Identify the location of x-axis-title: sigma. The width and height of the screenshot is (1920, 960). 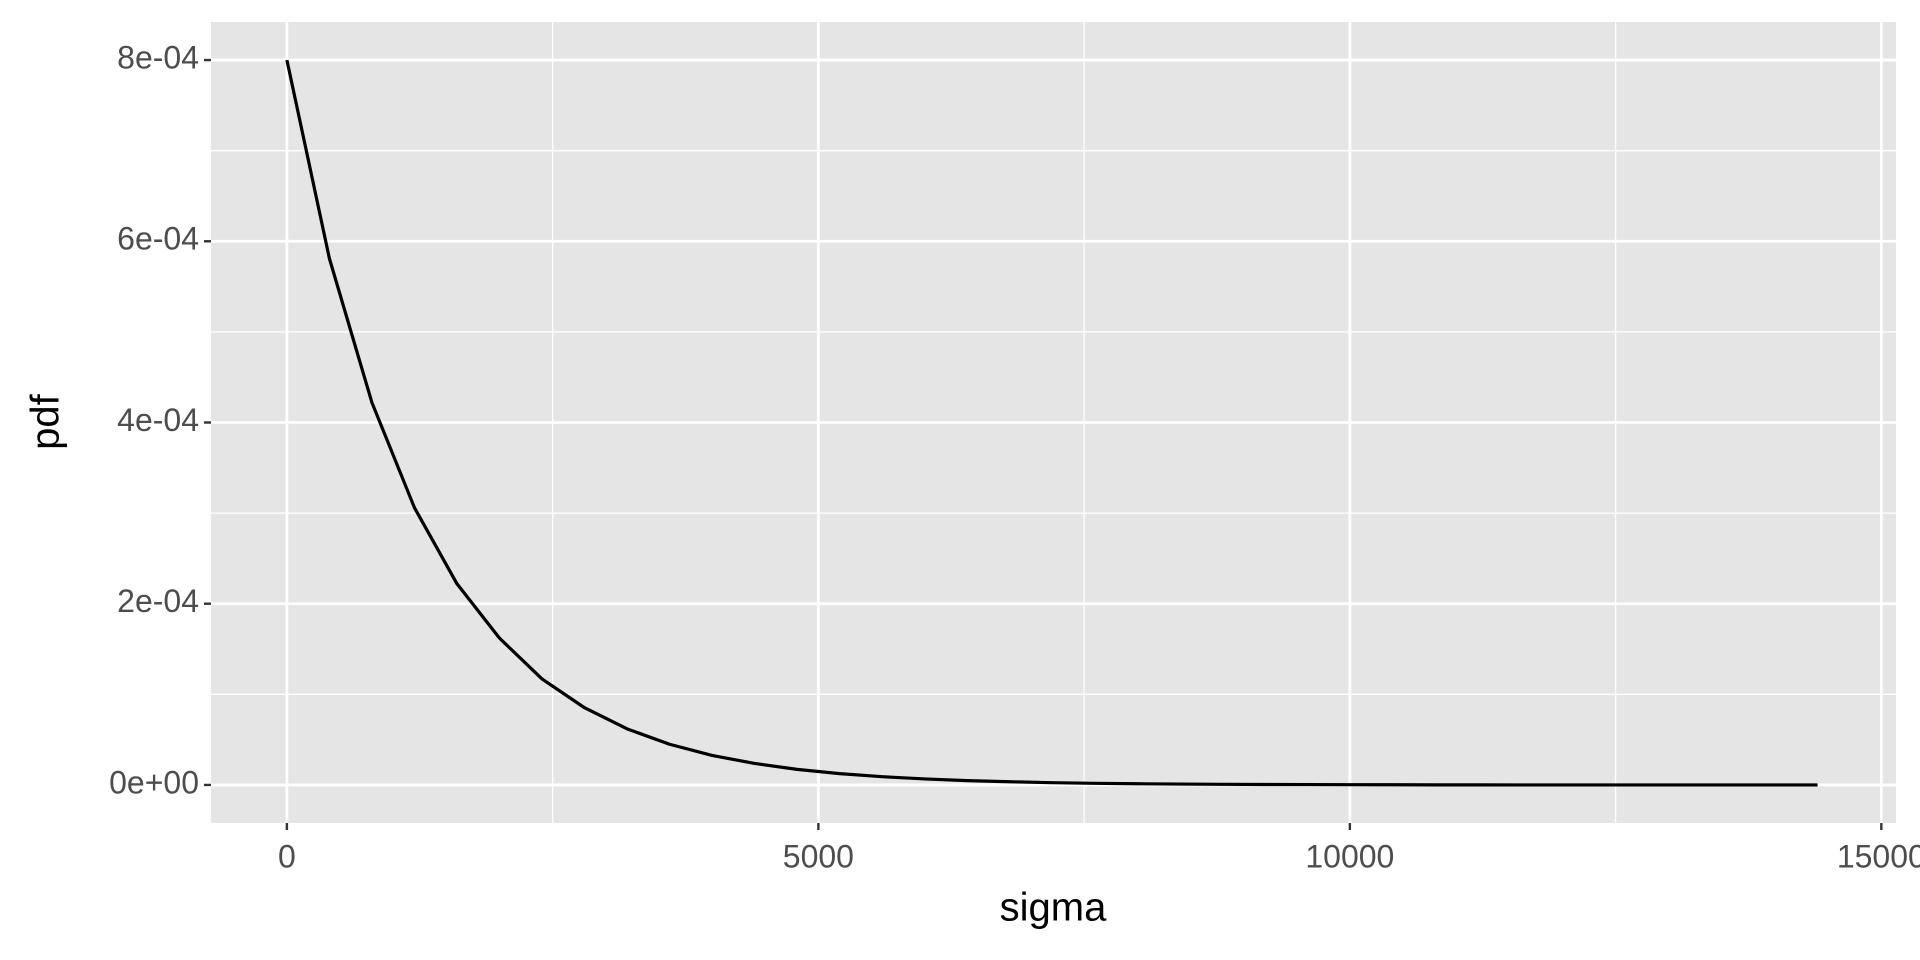
(1053, 908).